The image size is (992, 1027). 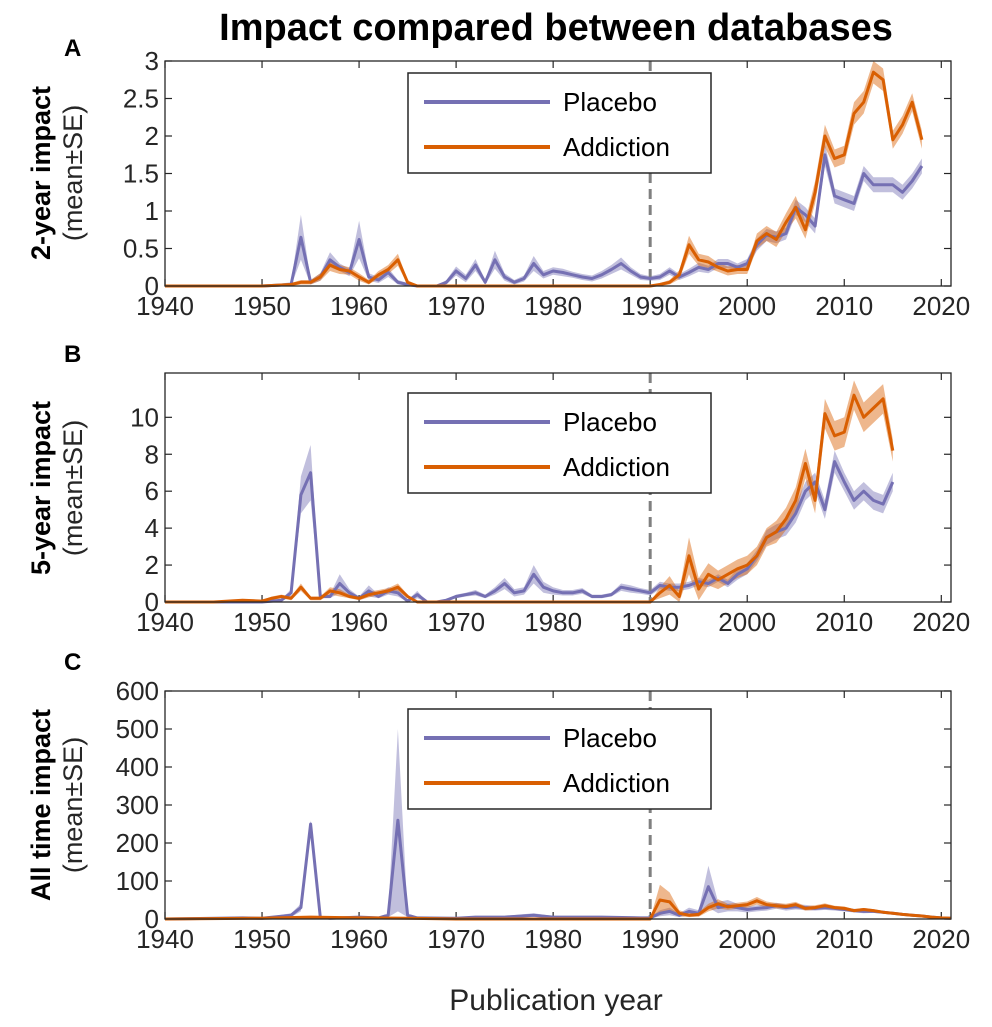 I want to click on panel-a-xtick-label: 1960, so click(x=359, y=306).